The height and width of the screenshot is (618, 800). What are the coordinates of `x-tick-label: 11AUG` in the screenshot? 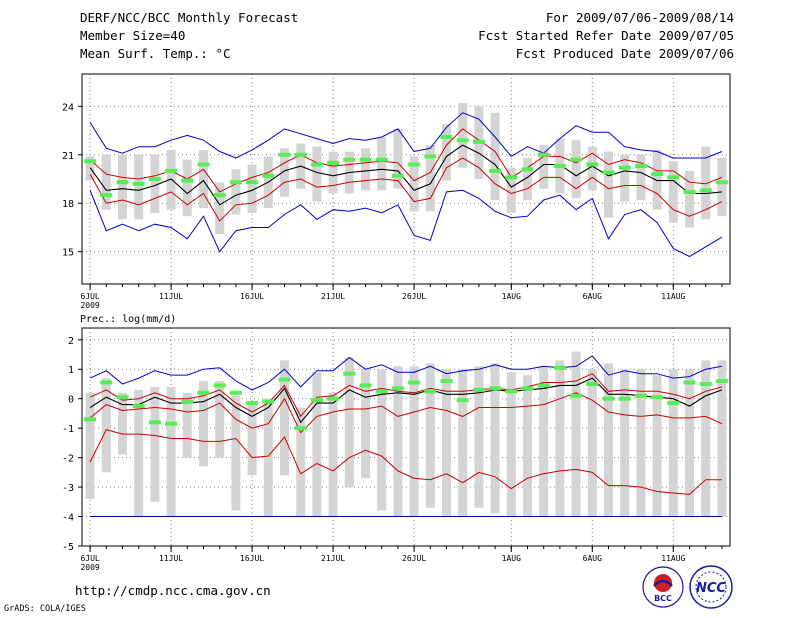 It's located at (673, 296).